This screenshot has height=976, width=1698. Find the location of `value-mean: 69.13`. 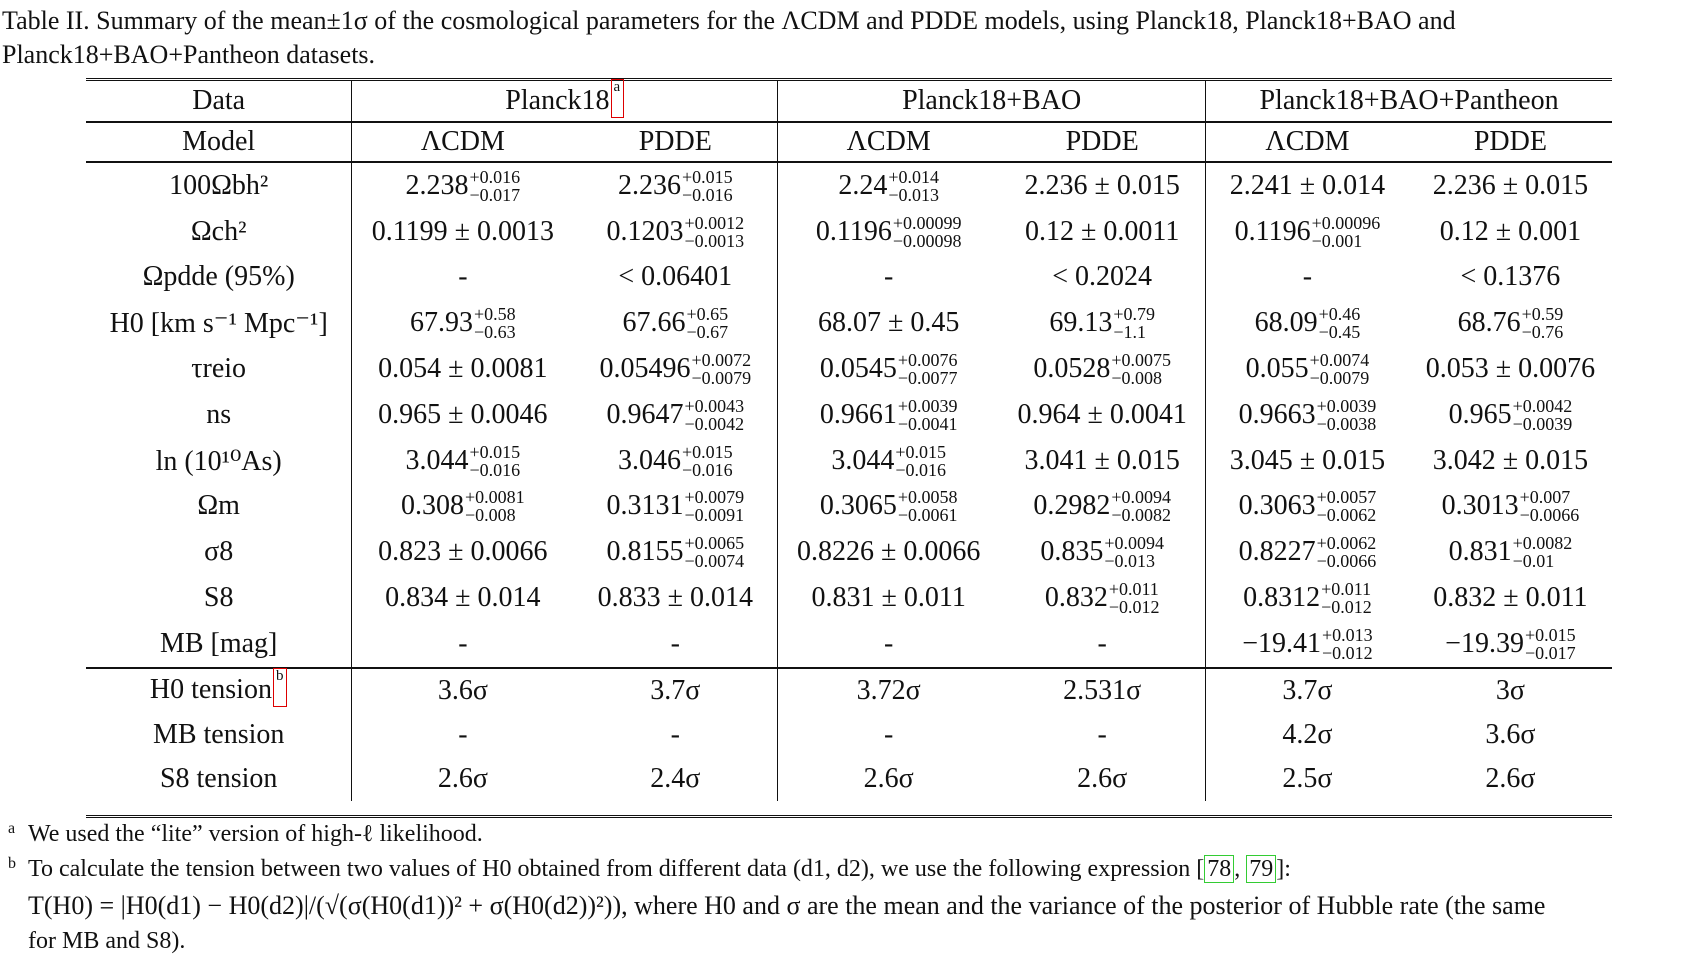

value-mean: 69.13 is located at coordinates (1081, 323).